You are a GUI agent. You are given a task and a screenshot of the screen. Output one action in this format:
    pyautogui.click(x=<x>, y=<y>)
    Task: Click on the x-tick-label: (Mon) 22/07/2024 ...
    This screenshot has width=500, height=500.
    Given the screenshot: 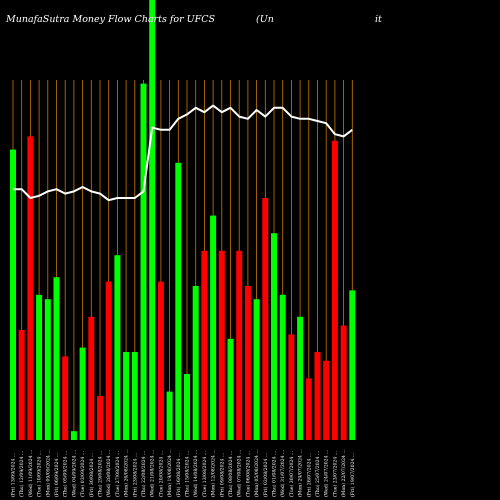 What is the action you would take?
    pyautogui.click(x=343, y=473)
    